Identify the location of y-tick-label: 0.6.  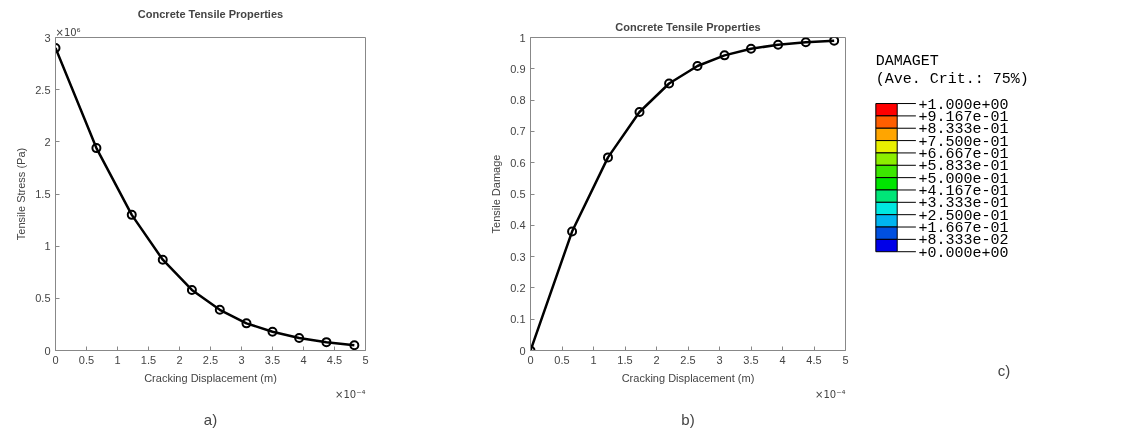
(518, 162).